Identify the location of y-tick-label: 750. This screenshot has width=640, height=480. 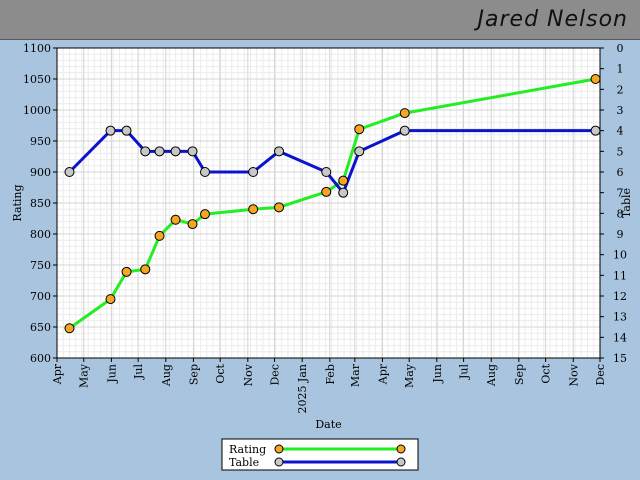
(40, 265).